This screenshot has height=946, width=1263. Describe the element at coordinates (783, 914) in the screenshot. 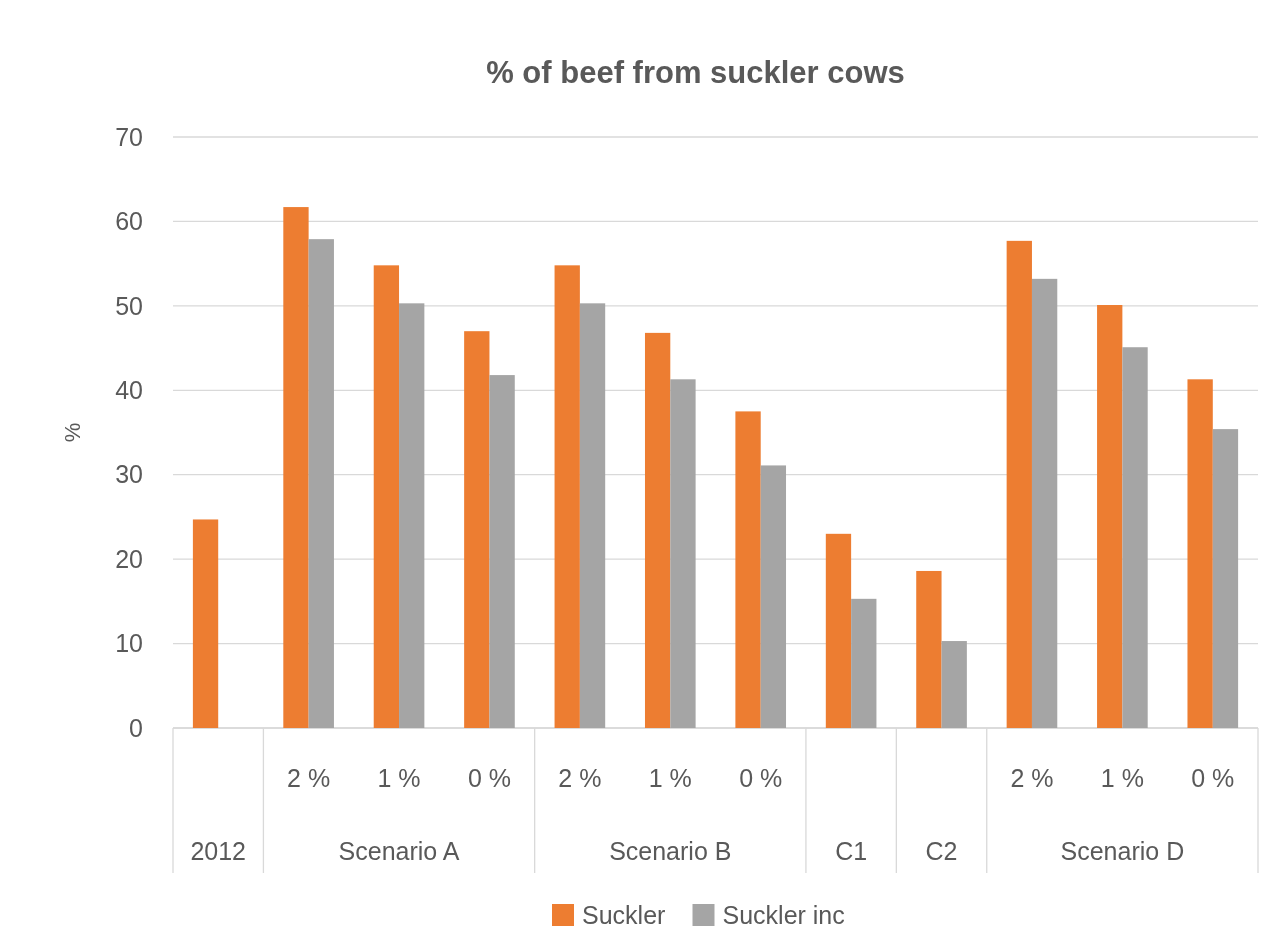

I see `legend-label: Suckler inc` at that location.